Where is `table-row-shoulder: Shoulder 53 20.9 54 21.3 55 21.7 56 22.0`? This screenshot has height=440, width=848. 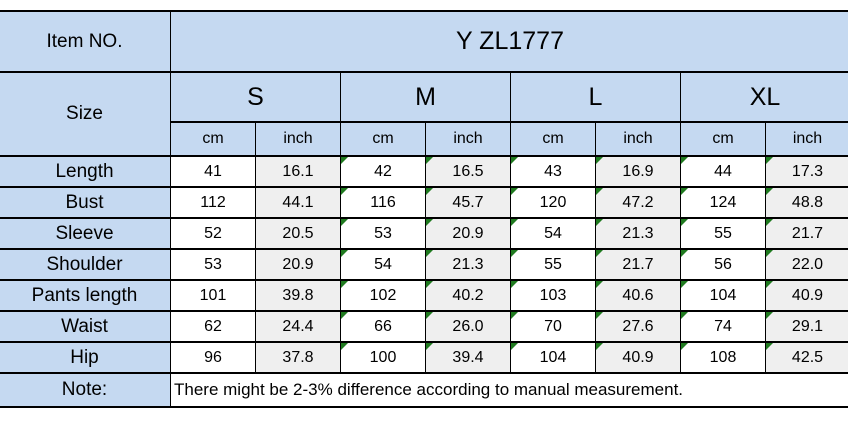 table-row-shoulder: Shoulder 53 20.9 54 21.3 55 21.7 56 22.0 is located at coordinates (424, 264).